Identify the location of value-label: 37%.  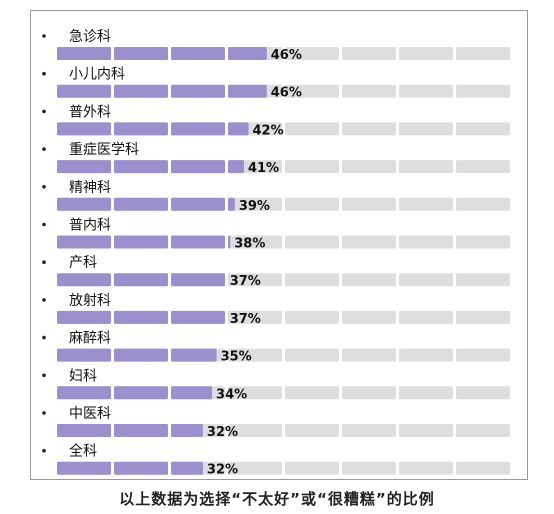
(245, 281).